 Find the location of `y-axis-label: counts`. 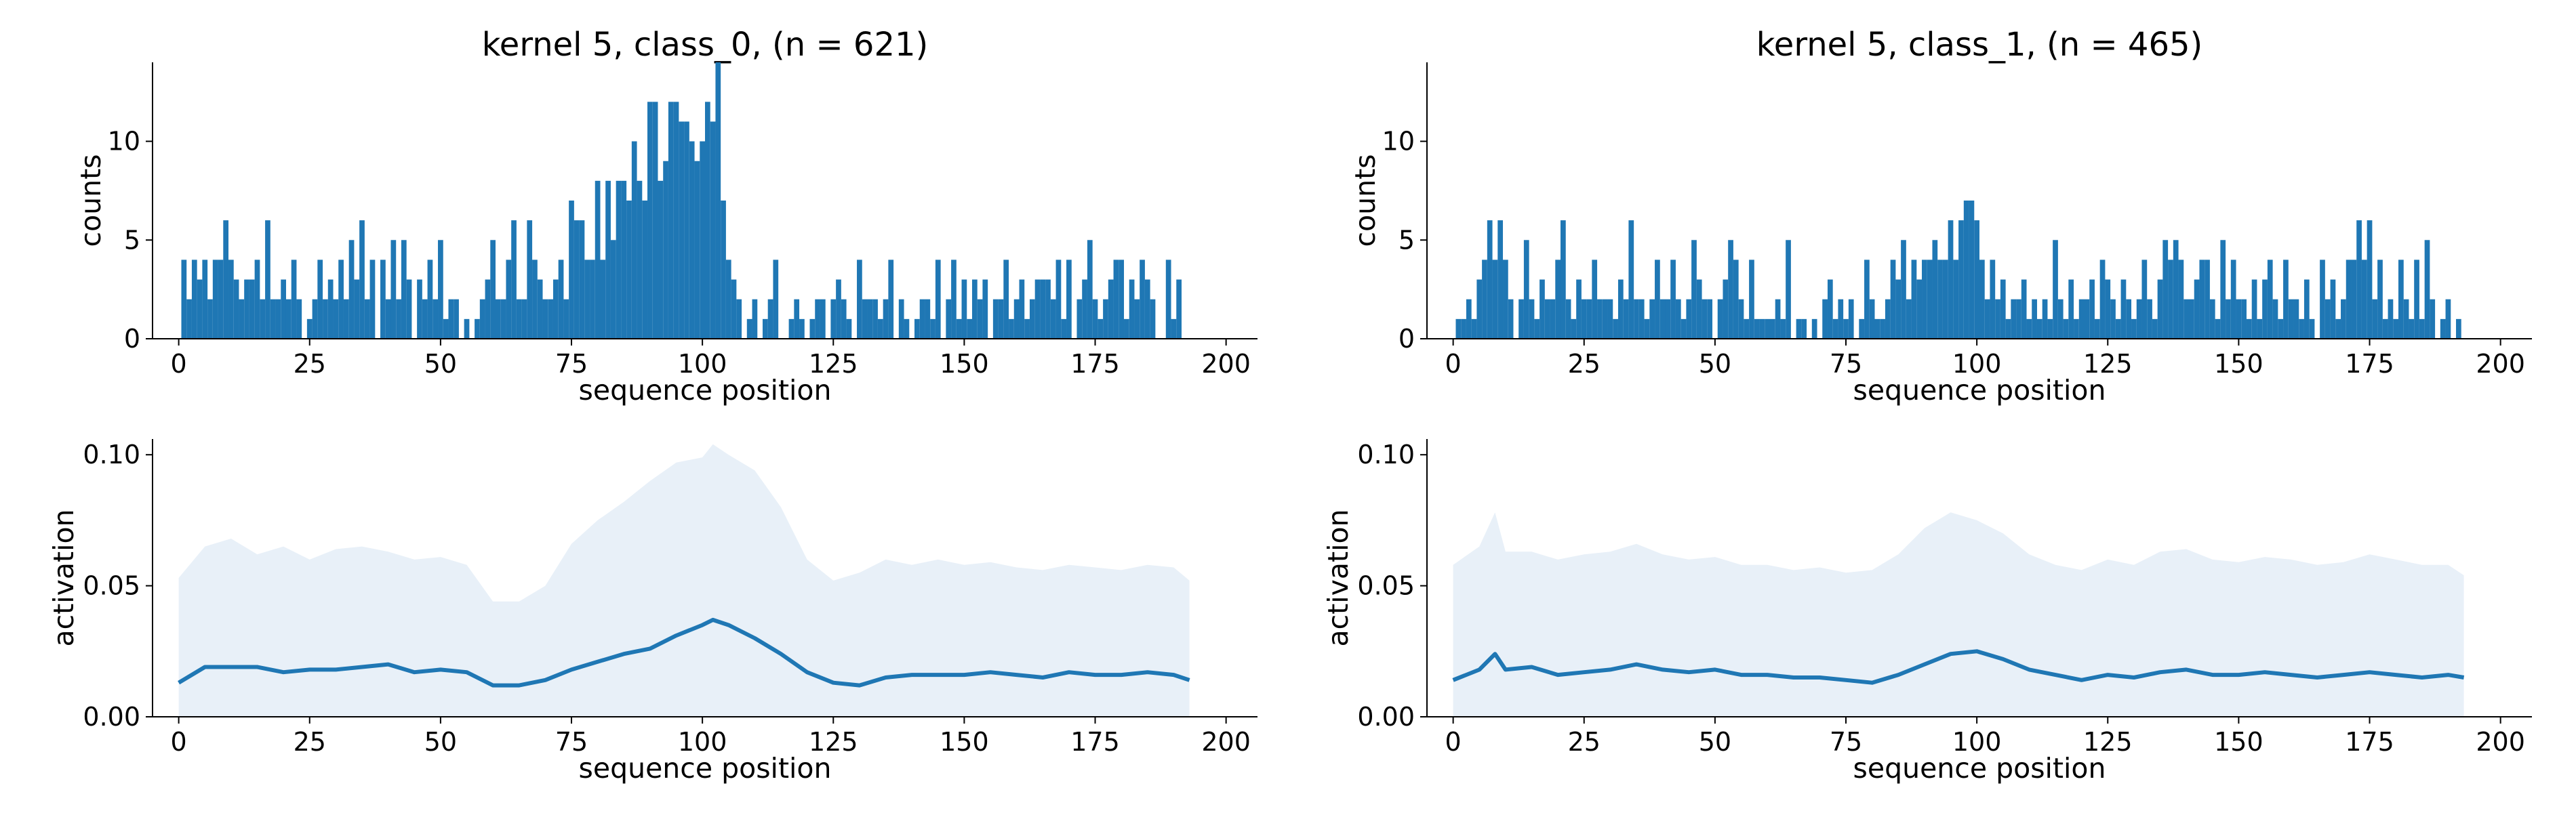

y-axis-label: counts is located at coordinates (1365, 200).